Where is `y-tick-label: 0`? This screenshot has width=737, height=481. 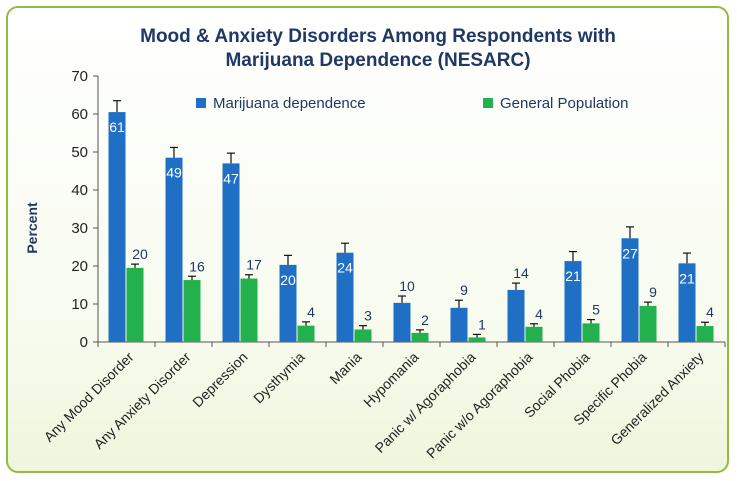 y-tick-label: 0 is located at coordinates (84, 342).